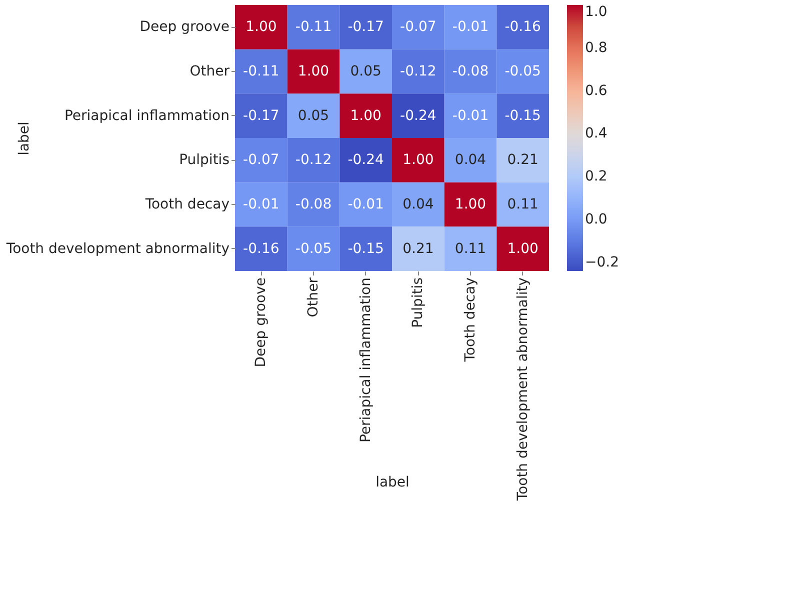  Describe the element at coordinates (596, 90) in the screenshot. I see `color-bar-label: 0.6` at that location.